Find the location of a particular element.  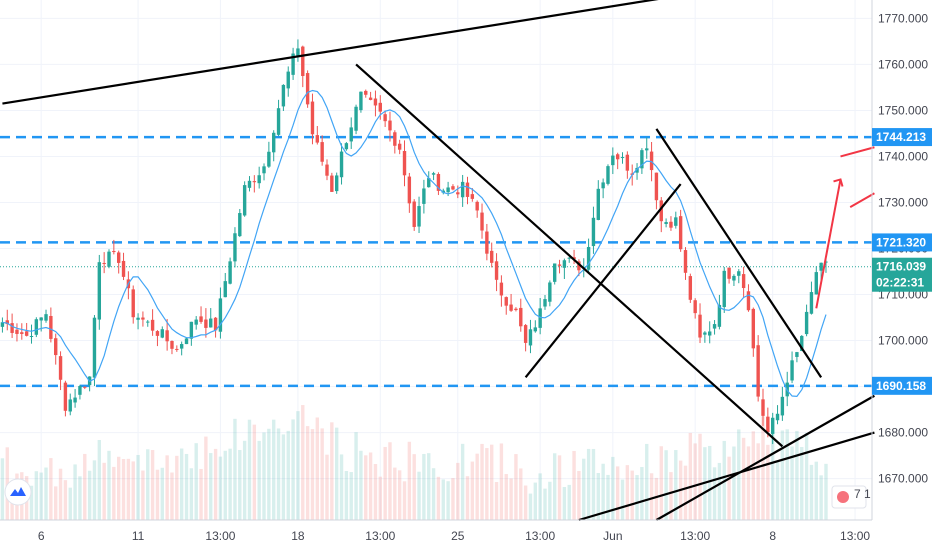

x-tick-label: 13:00 is located at coordinates (695, 536).